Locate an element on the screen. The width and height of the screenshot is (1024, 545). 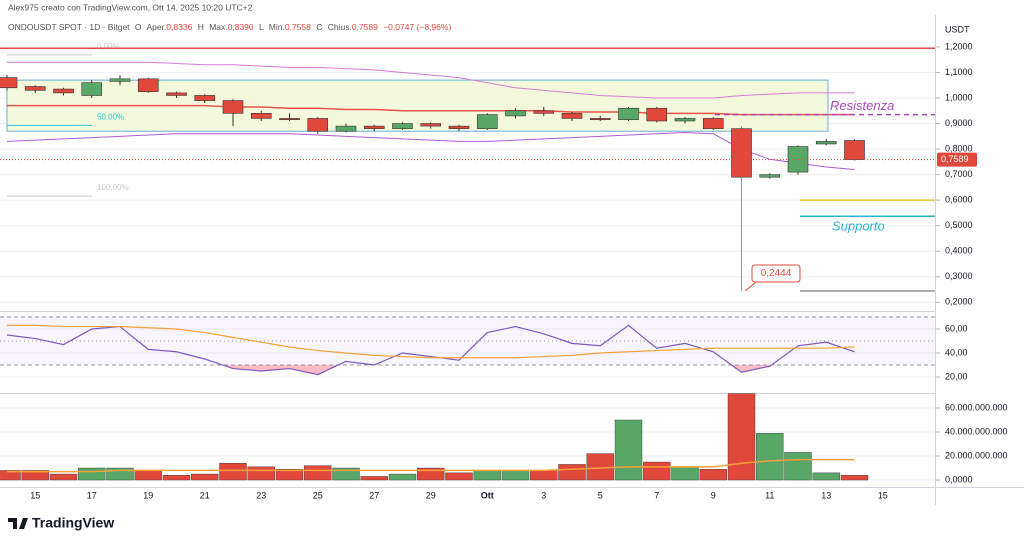
y-tick-label: 0,8000 is located at coordinates (959, 148).